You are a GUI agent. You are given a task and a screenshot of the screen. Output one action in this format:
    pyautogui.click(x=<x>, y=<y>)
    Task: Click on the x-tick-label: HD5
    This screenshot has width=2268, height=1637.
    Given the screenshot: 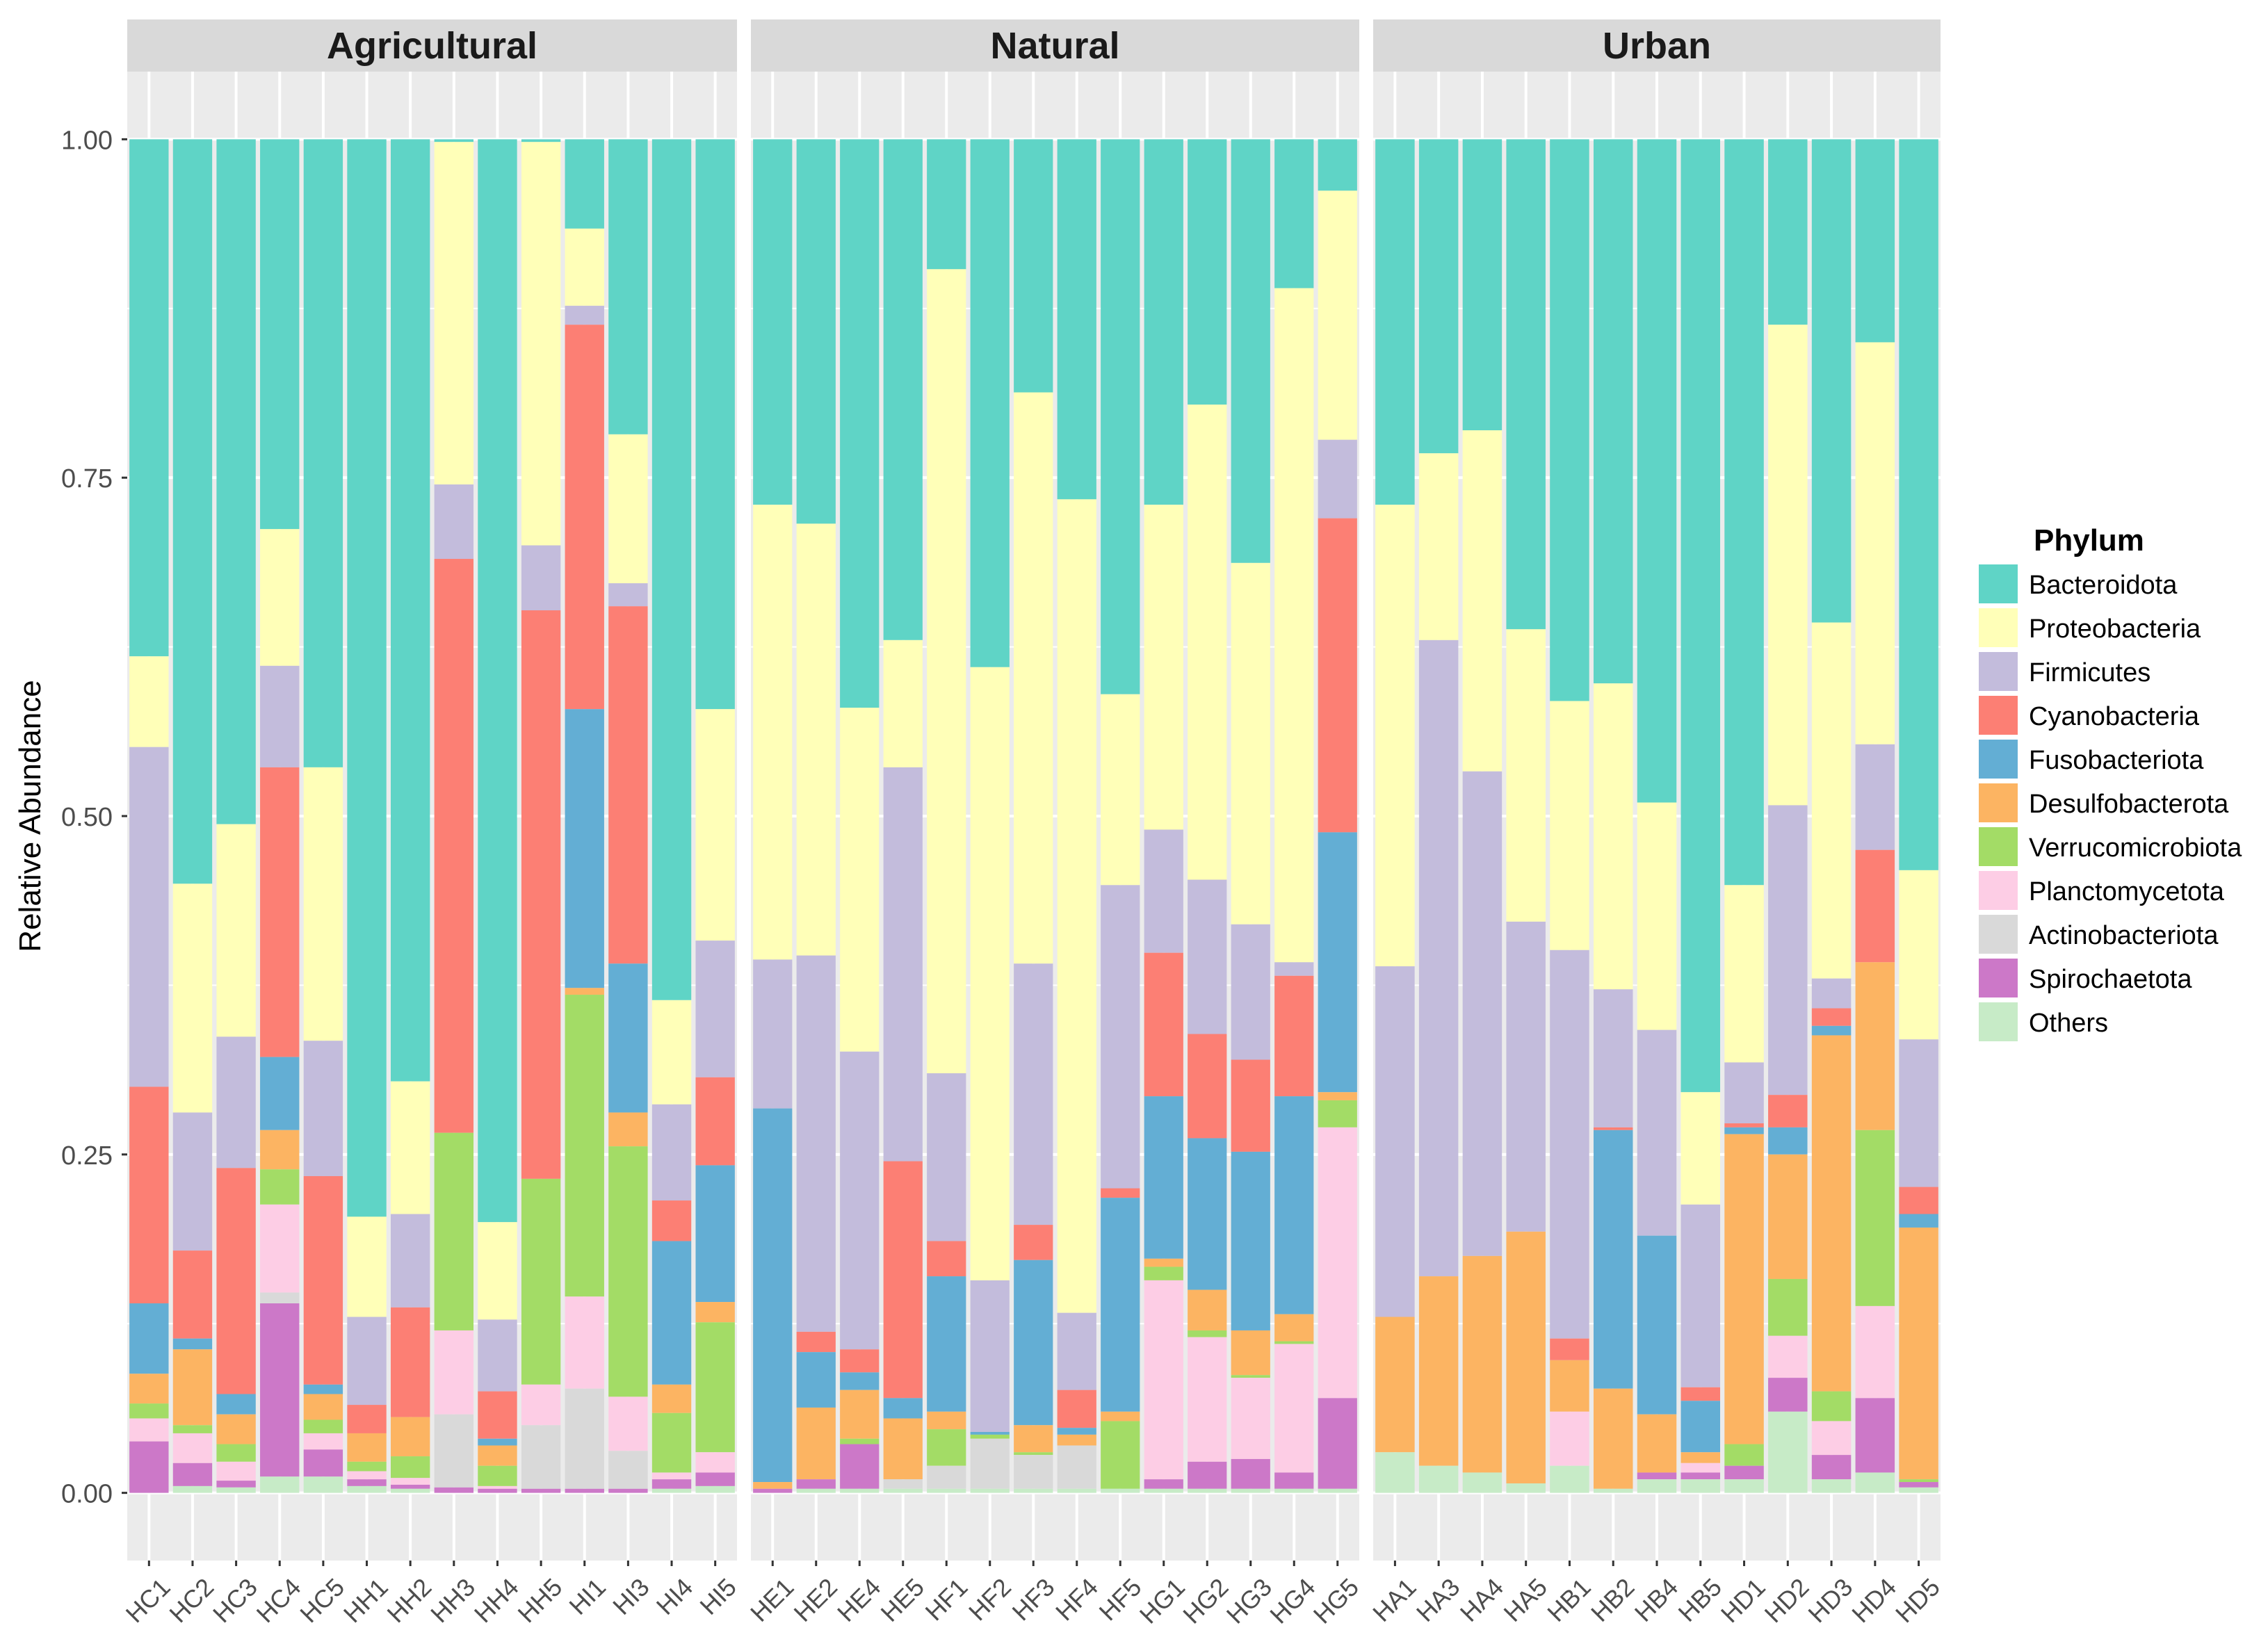 What is the action you would take?
    pyautogui.click(x=1917, y=1600)
    